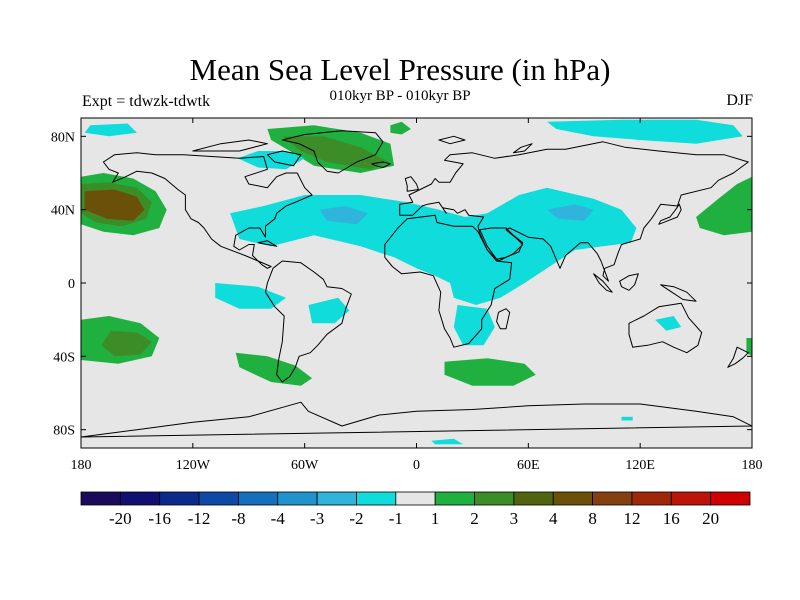  I want to click on lon-tick-label: 0, so click(416, 465).